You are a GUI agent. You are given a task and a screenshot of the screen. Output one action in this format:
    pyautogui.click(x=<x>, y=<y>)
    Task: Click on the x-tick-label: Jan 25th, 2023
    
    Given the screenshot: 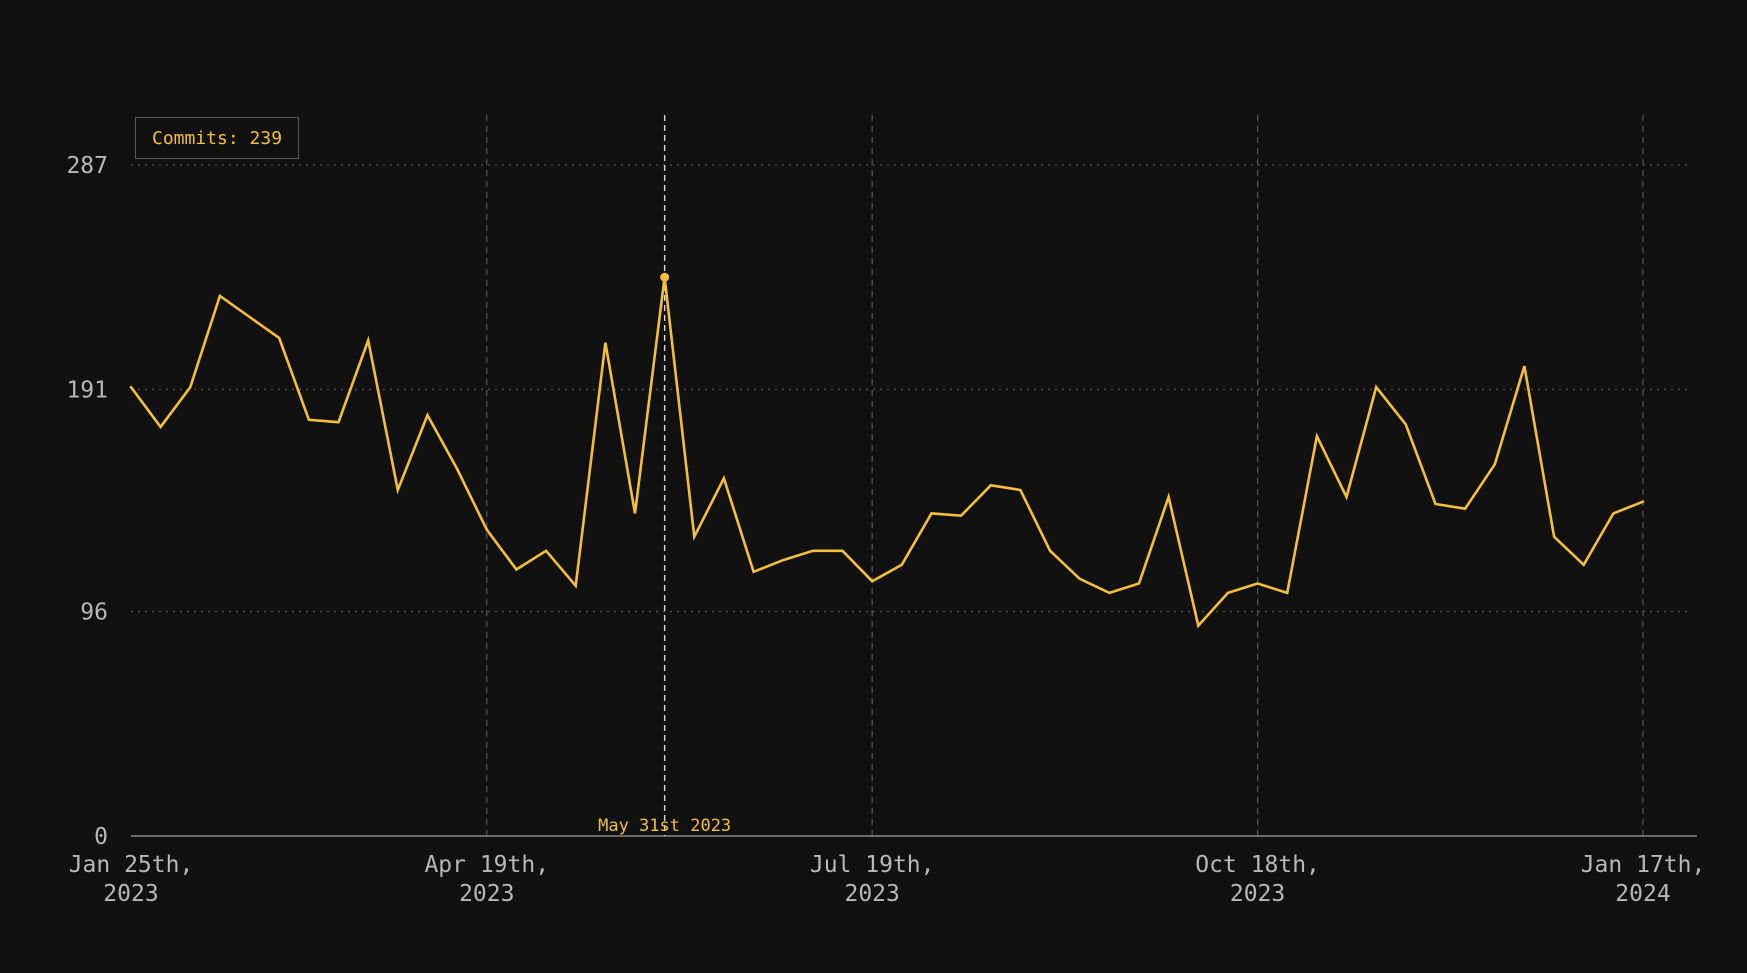 What is the action you would take?
    pyautogui.click(x=131, y=879)
    